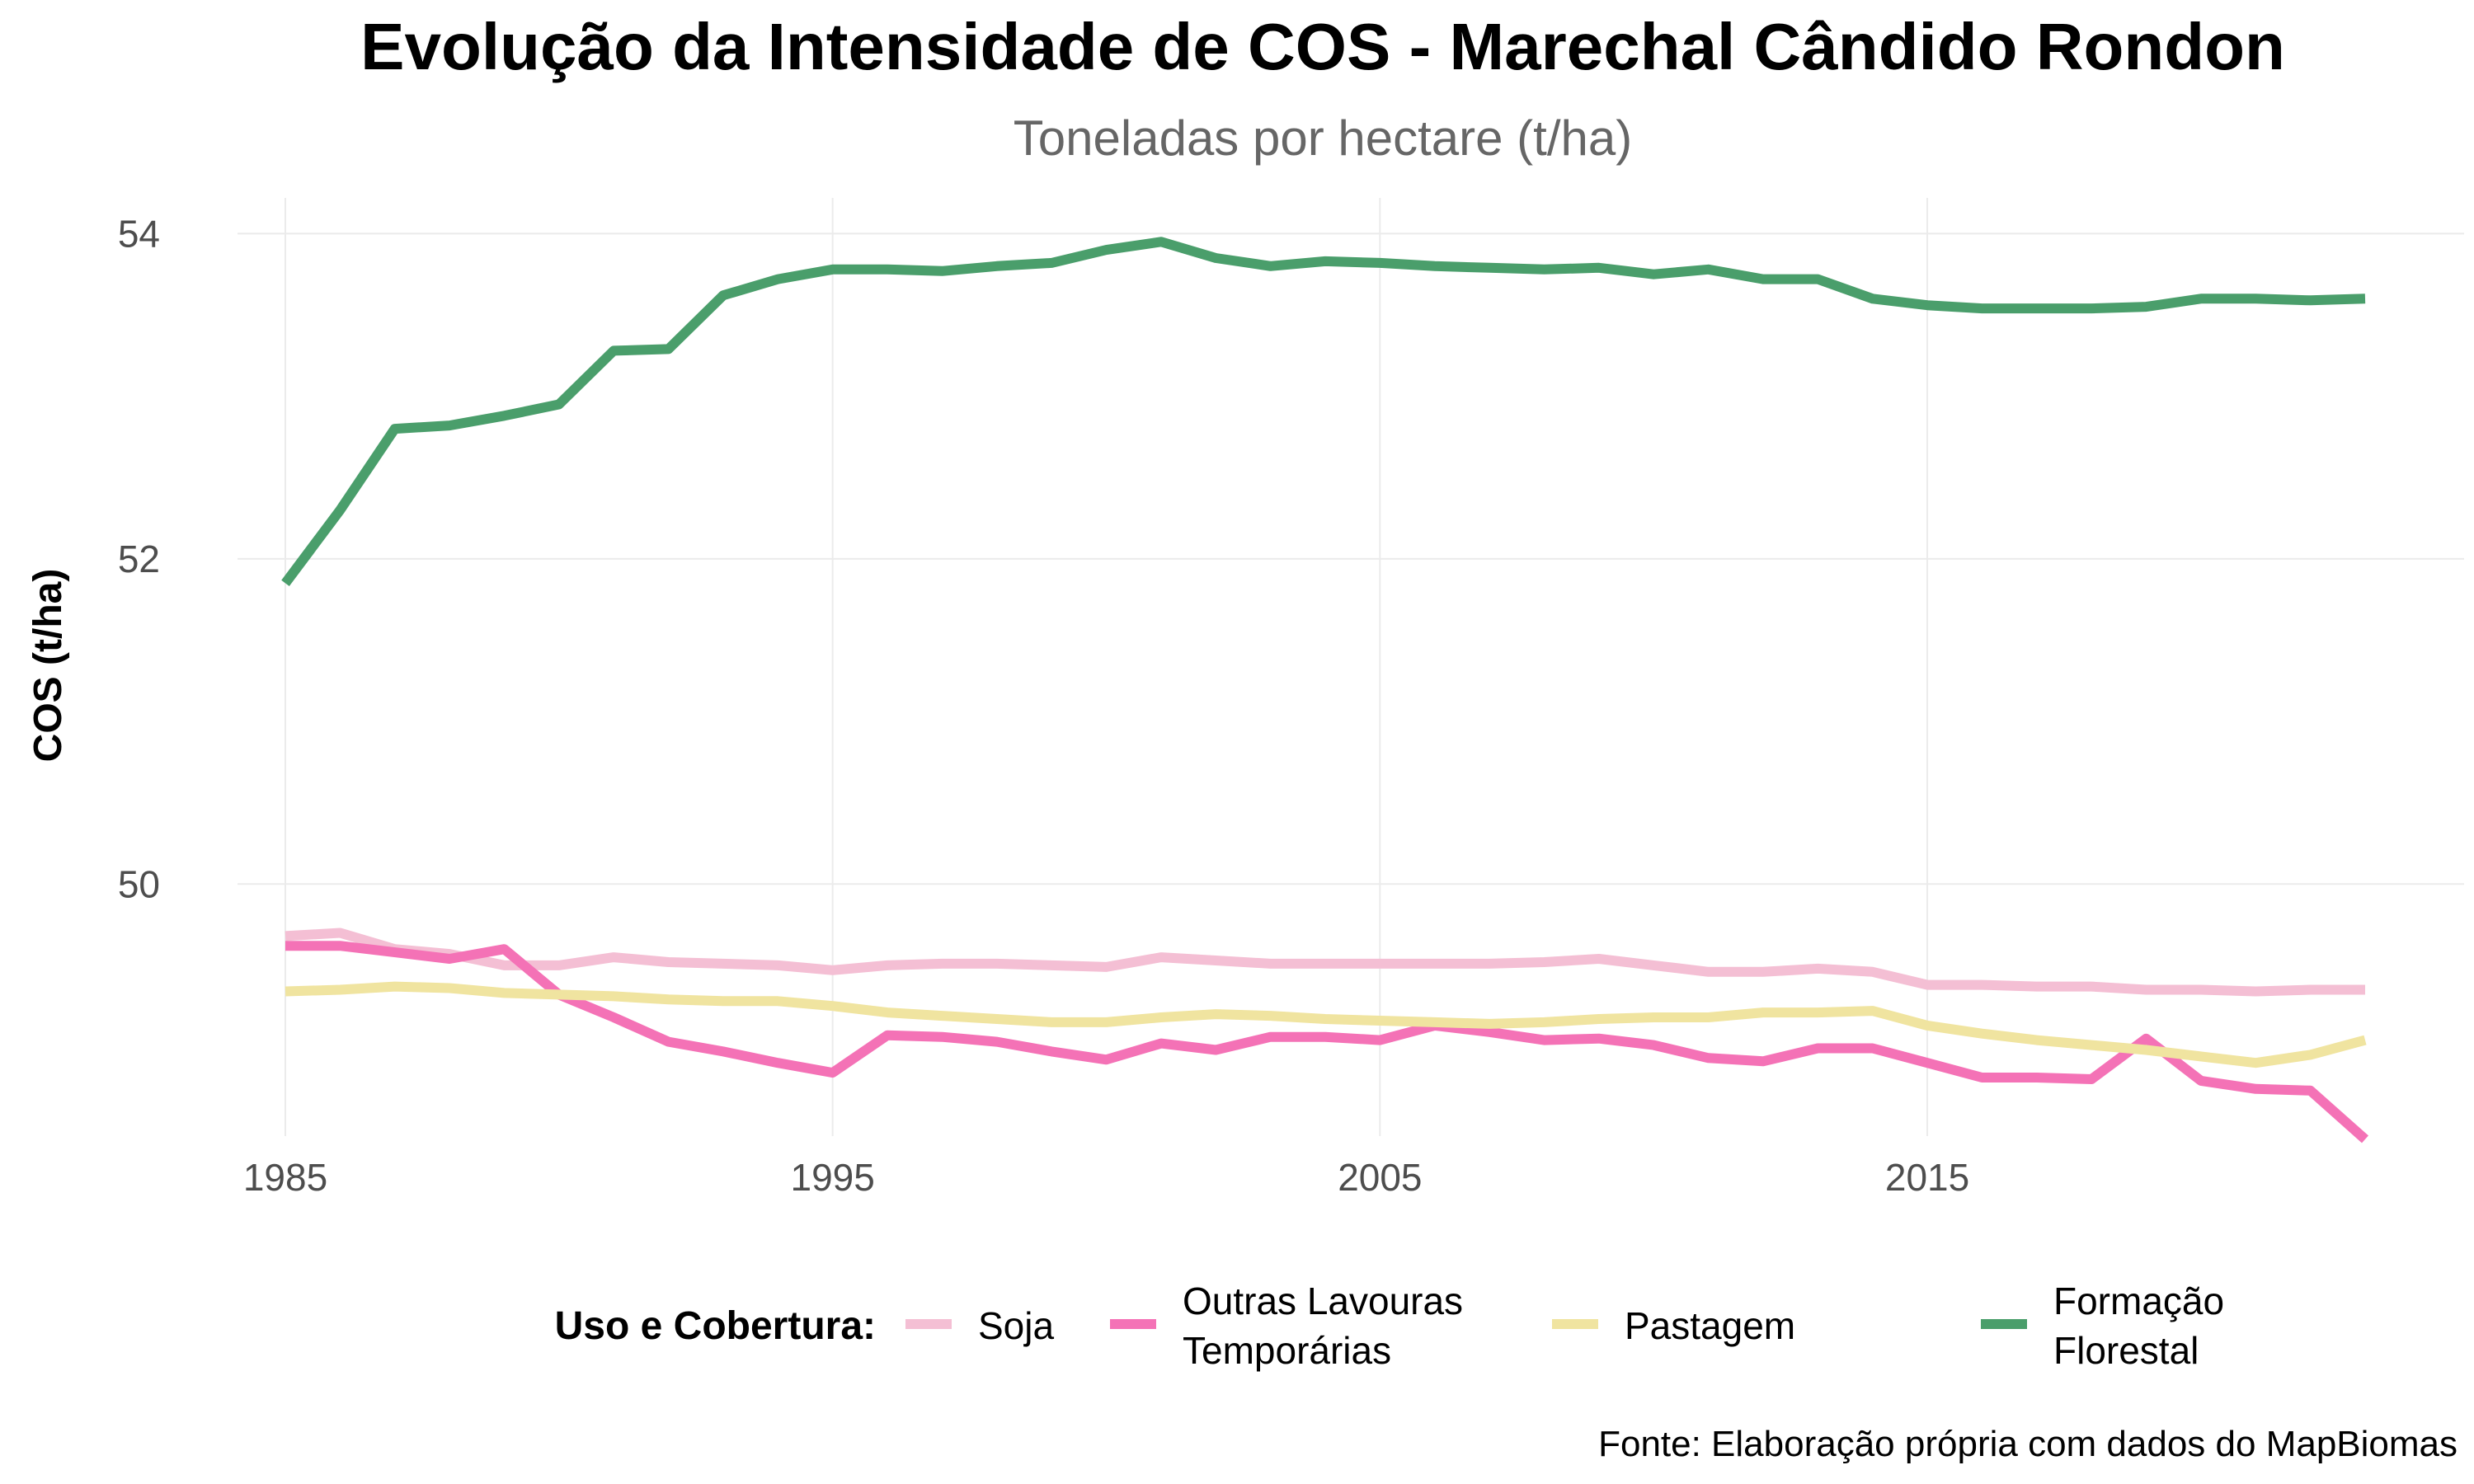 This screenshot has height=1484, width=2474. Describe the element at coordinates (833, 1177) in the screenshot. I see `x-tick-label-1995: 1995` at that location.